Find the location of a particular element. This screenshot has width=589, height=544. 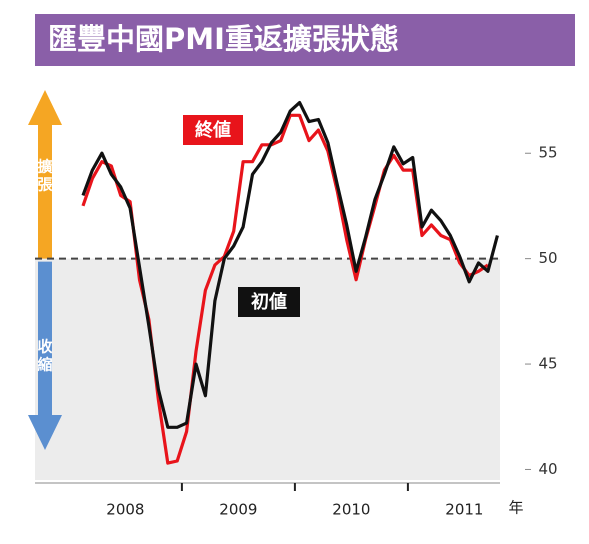

y-tick-label: 45 is located at coordinates (547, 364).